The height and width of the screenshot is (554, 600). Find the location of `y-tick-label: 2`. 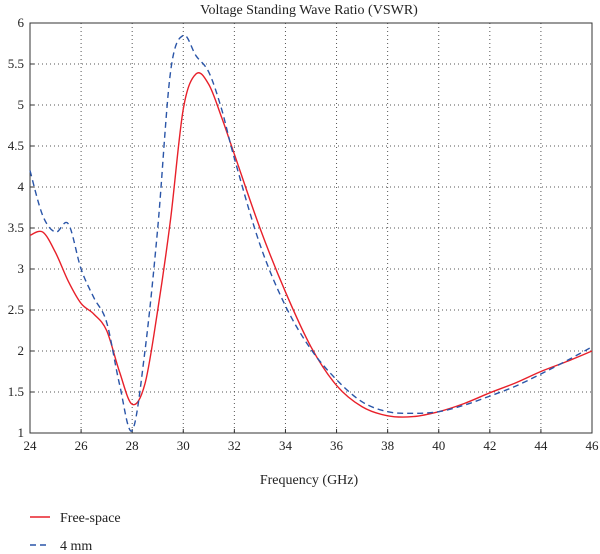

y-tick-label: 2 is located at coordinates (21, 350).